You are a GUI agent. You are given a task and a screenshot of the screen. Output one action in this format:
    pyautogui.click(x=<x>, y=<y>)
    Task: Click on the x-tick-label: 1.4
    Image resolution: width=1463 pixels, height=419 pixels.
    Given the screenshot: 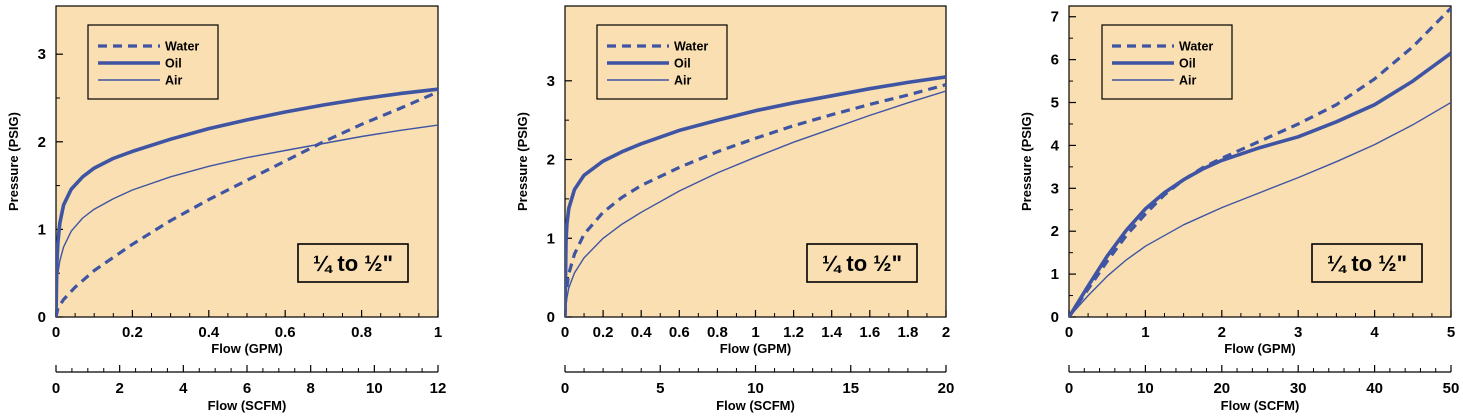 What is the action you would take?
    pyautogui.click(x=832, y=332)
    